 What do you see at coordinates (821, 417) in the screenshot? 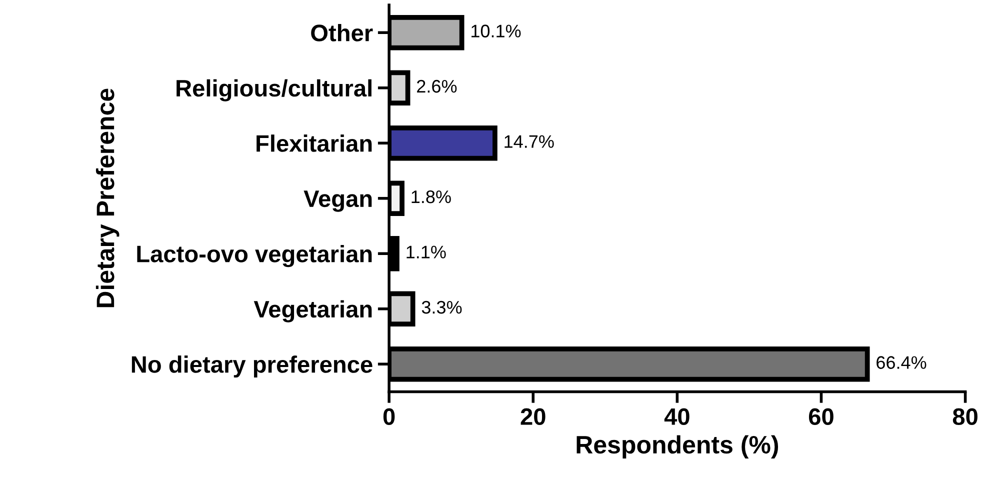
I see `x-tick-label: 60` at bounding box center [821, 417].